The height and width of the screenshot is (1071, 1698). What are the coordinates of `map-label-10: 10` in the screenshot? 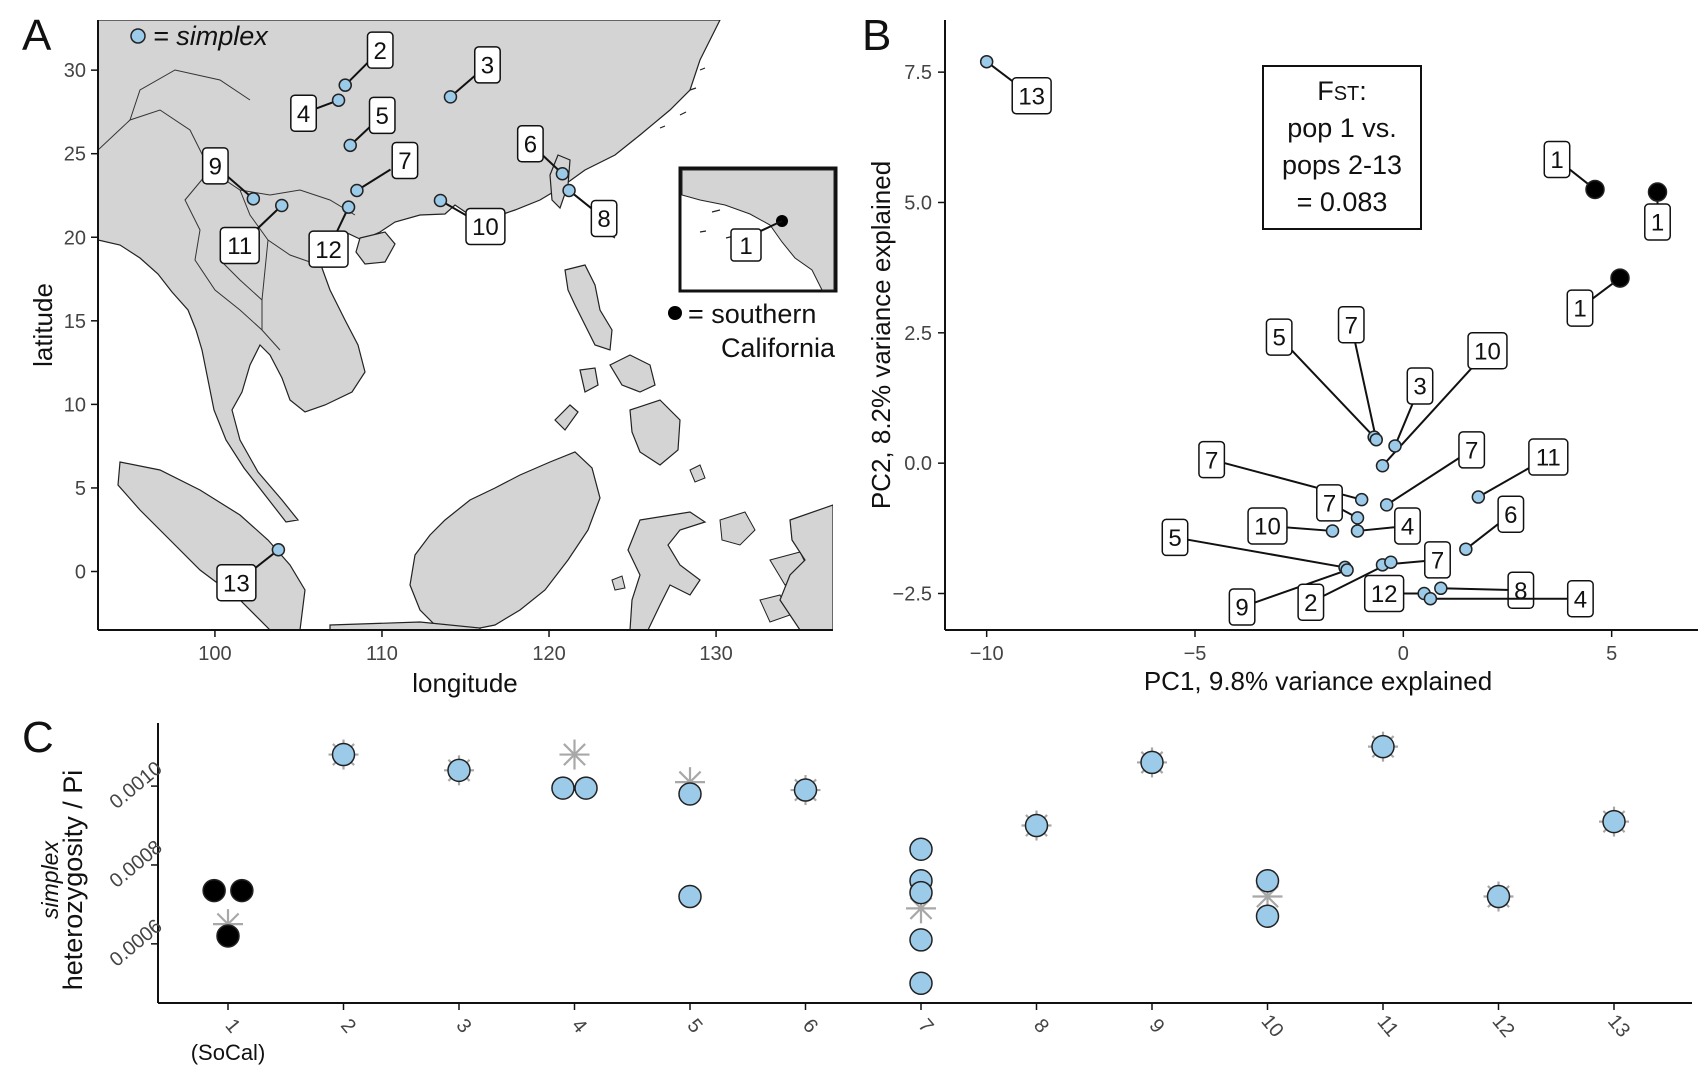 It's located at (485, 226).